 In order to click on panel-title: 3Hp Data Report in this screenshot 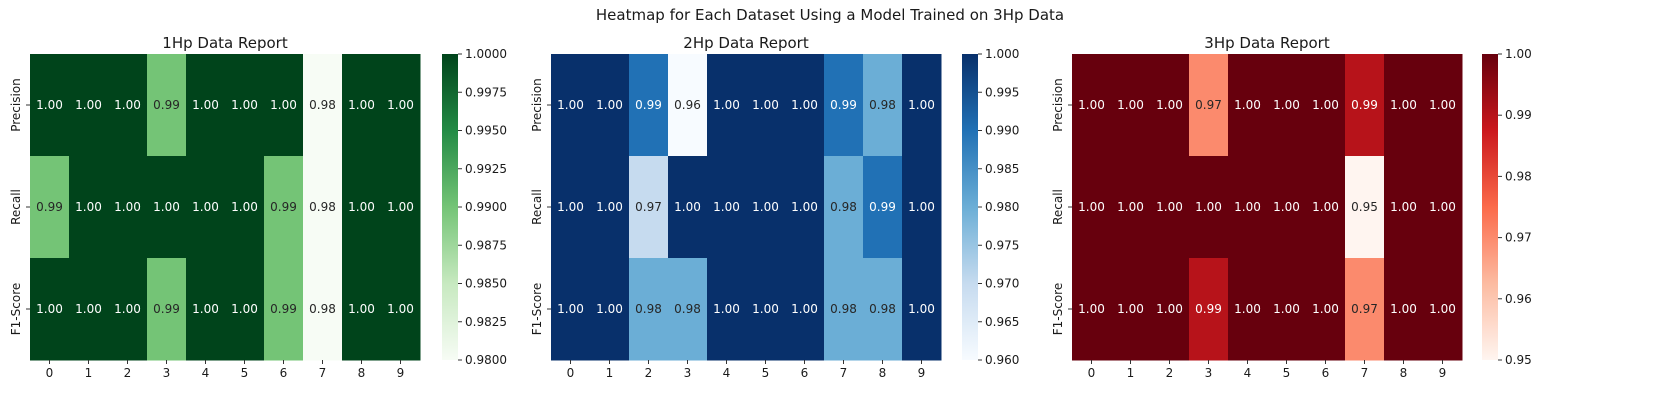, I will do `click(1267, 43)`.